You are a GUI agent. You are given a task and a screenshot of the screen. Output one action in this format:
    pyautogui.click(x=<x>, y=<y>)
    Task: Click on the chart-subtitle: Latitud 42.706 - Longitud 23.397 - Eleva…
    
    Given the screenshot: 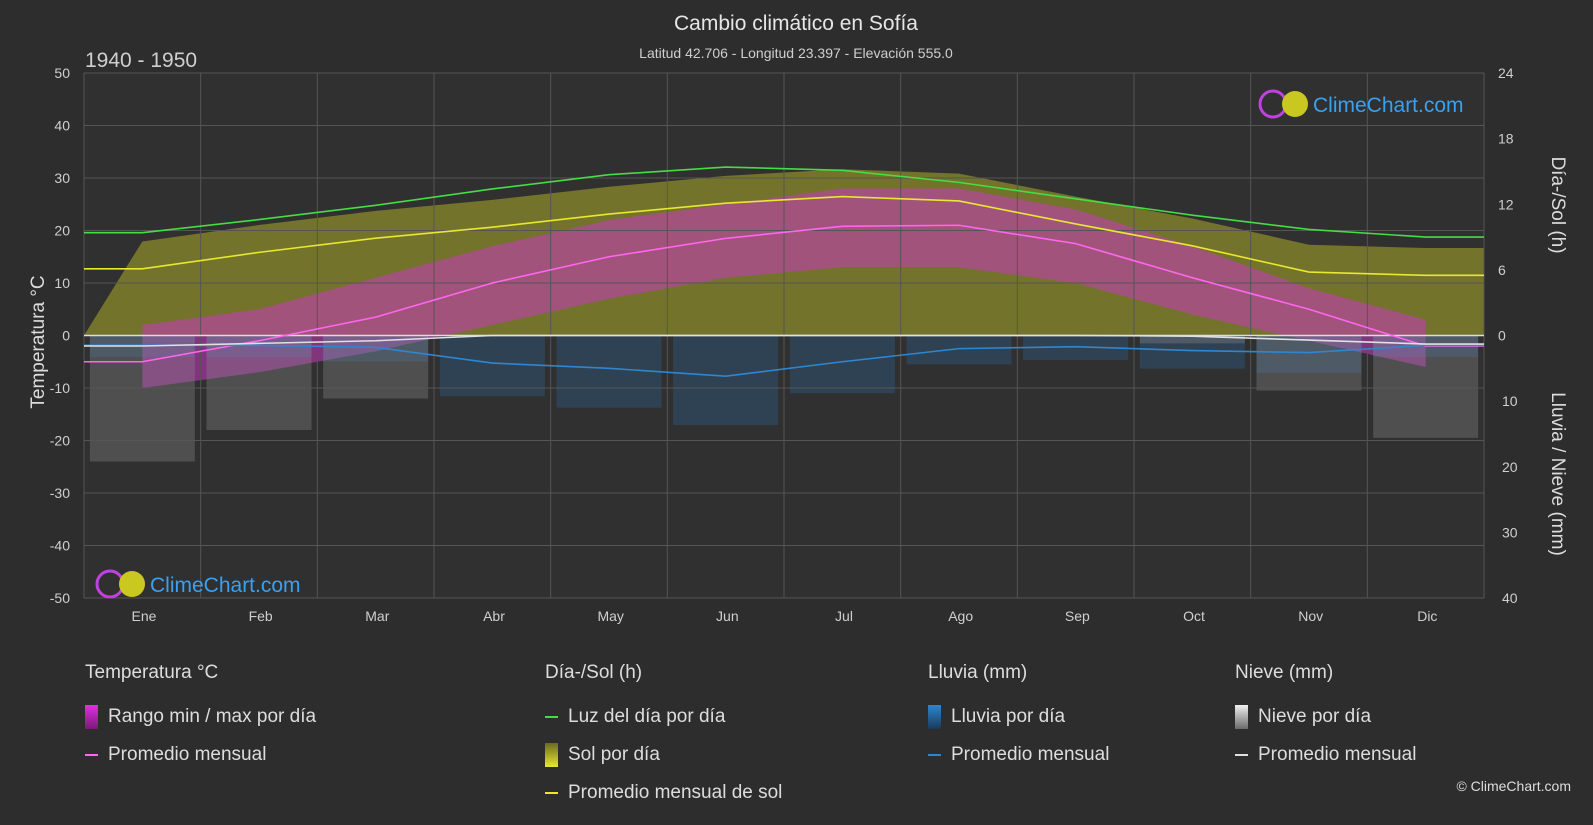 What is the action you would take?
    pyautogui.click(x=796, y=53)
    